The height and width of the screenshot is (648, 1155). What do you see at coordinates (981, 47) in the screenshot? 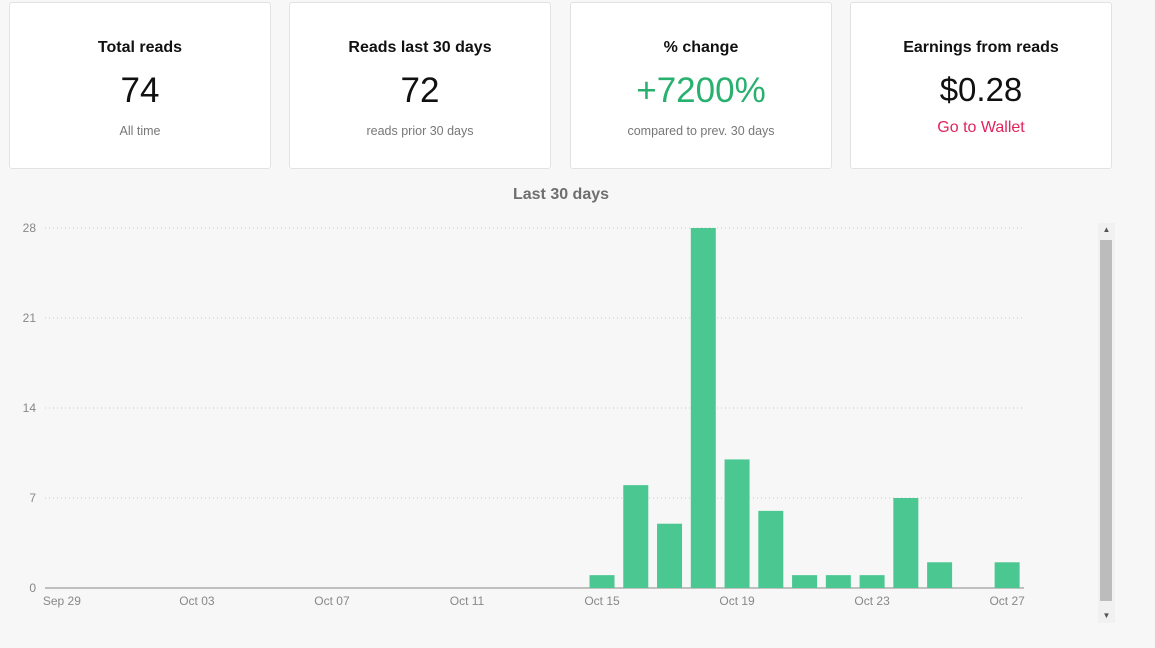
I see `earnings-title: Earnings from reads` at bounding box center [981, 47].